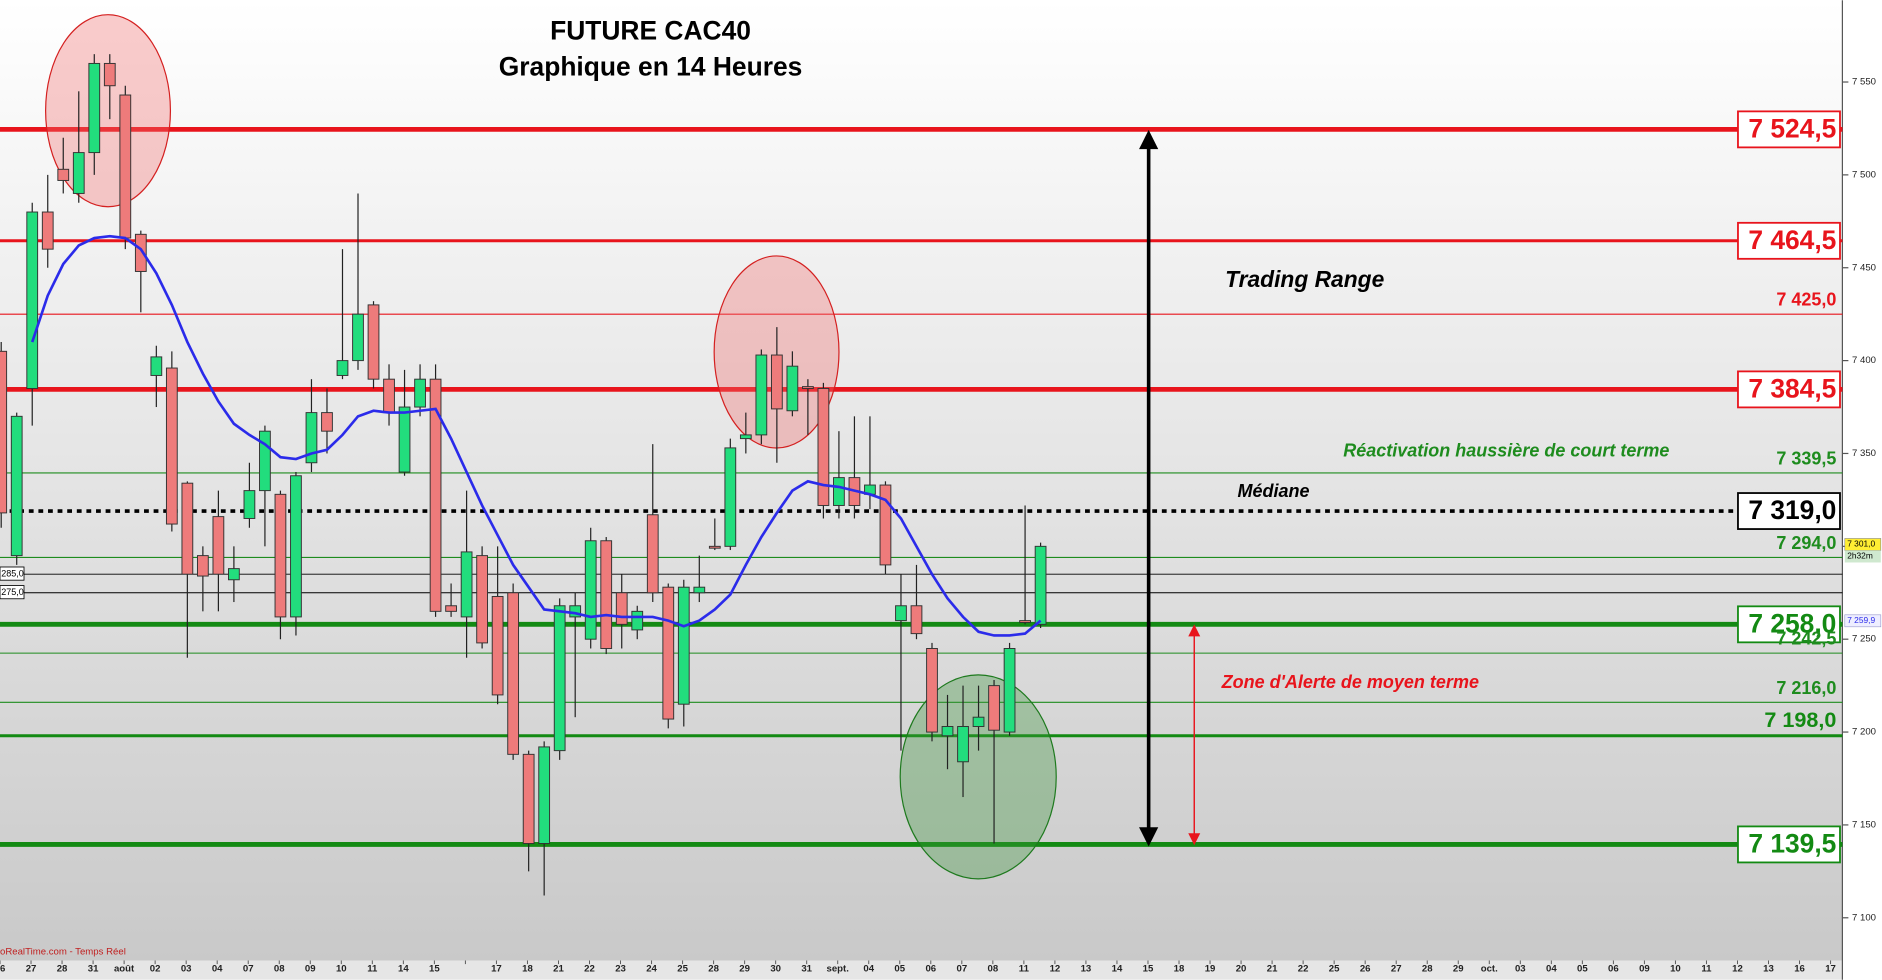  I want to click on x-tick-label: oct., so click(1489, 968).